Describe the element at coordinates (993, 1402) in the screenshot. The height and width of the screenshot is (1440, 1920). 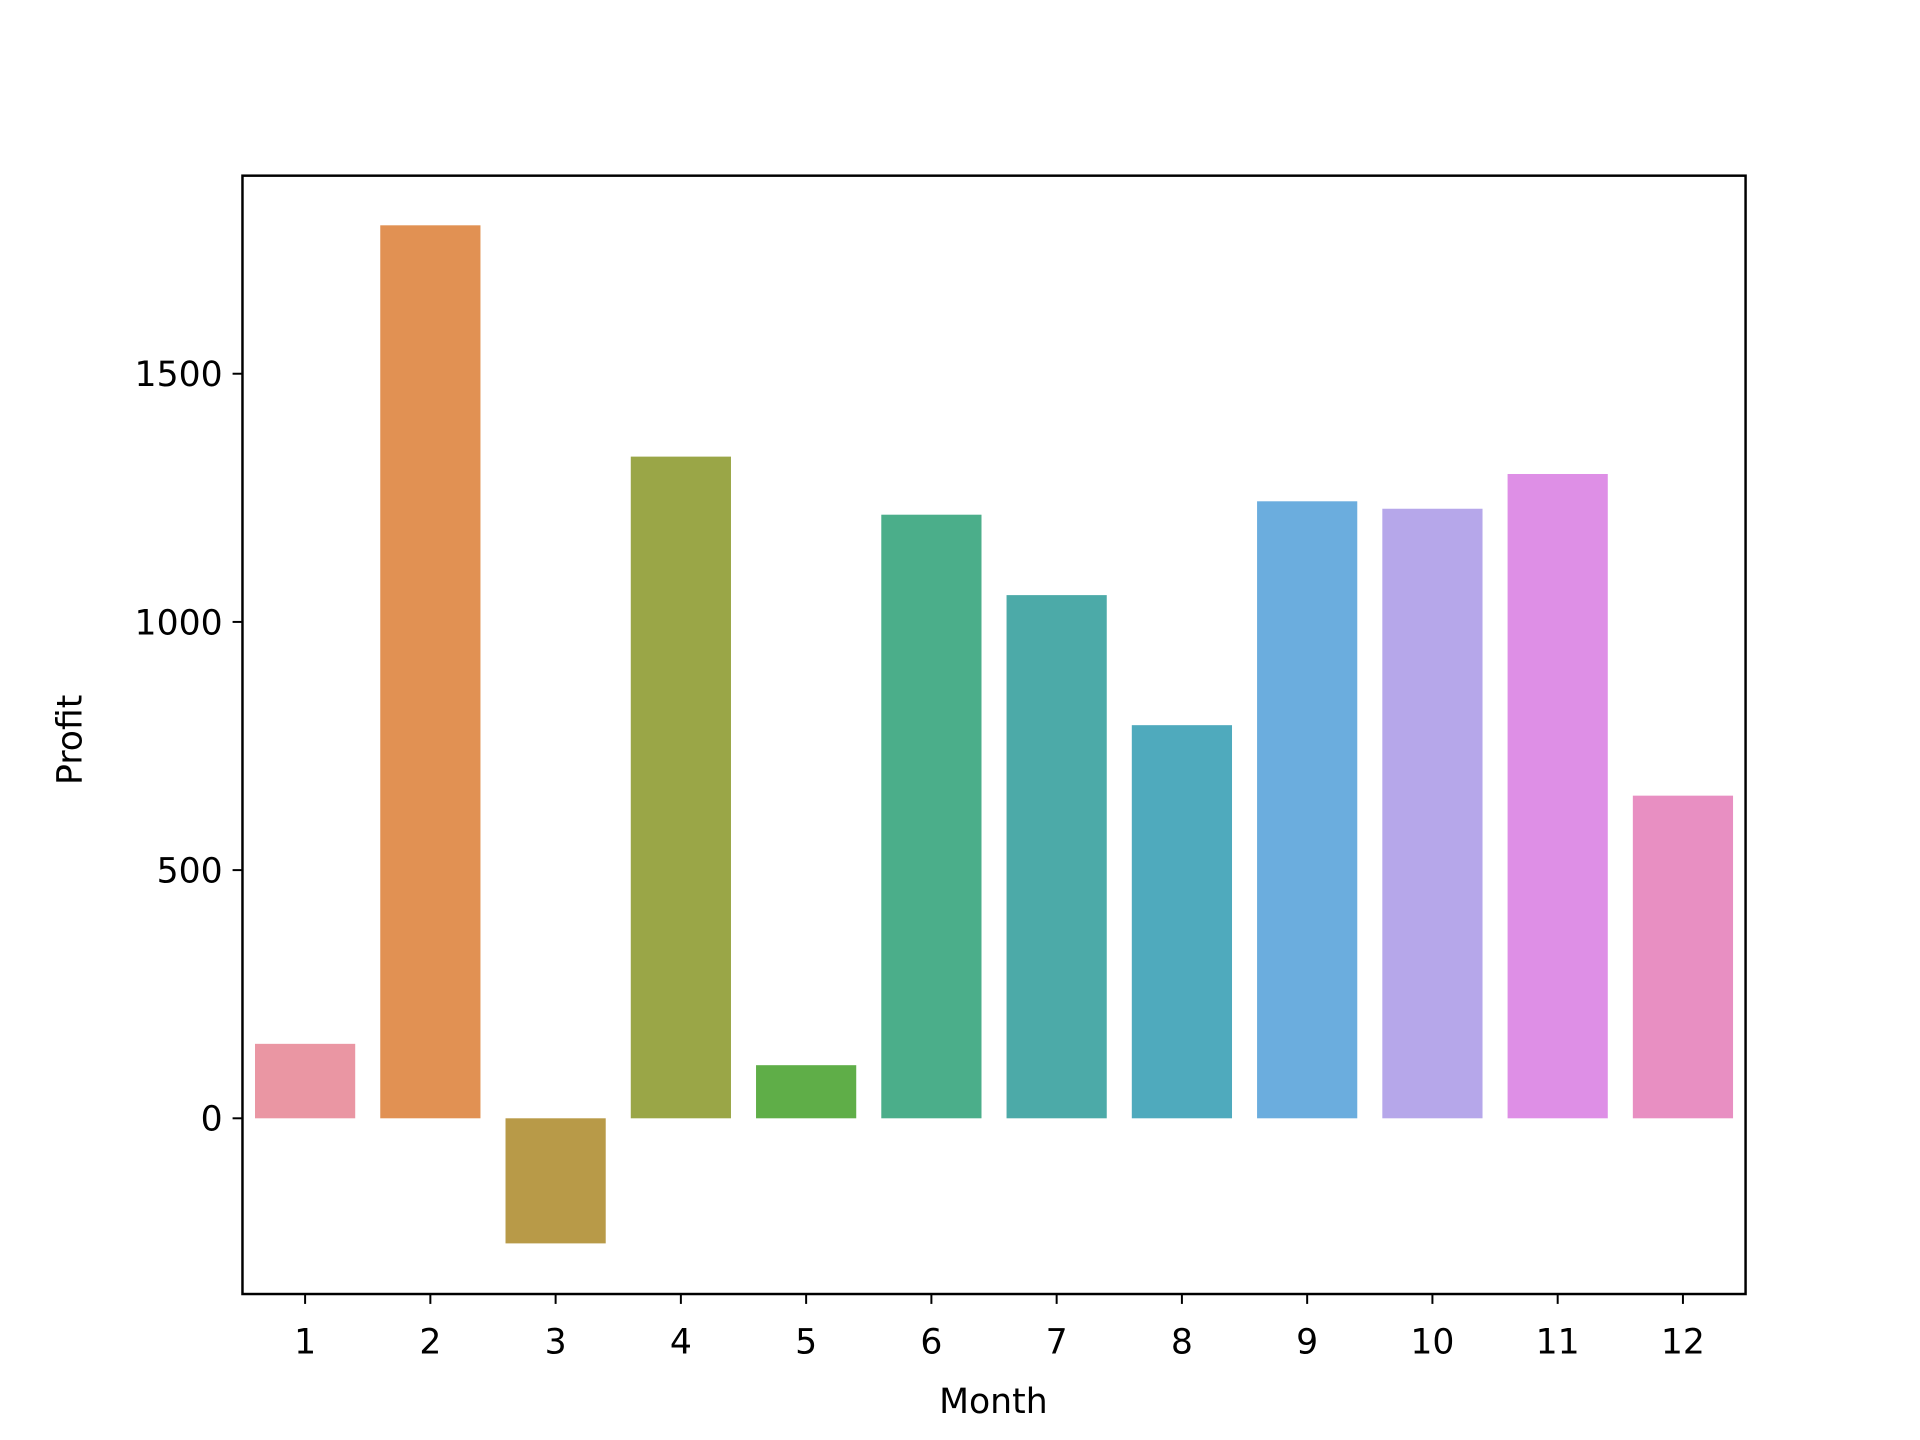
I see `x-axis-label: Month` at that location.